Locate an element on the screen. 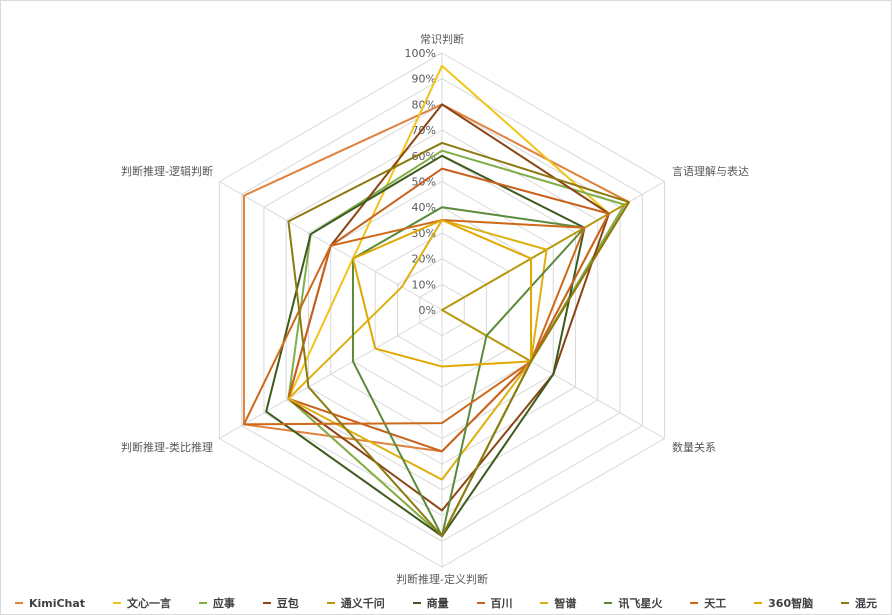 The height and width of the screenshot is (615, 892). tick-label: 100% is located at coordinates (420, 53).